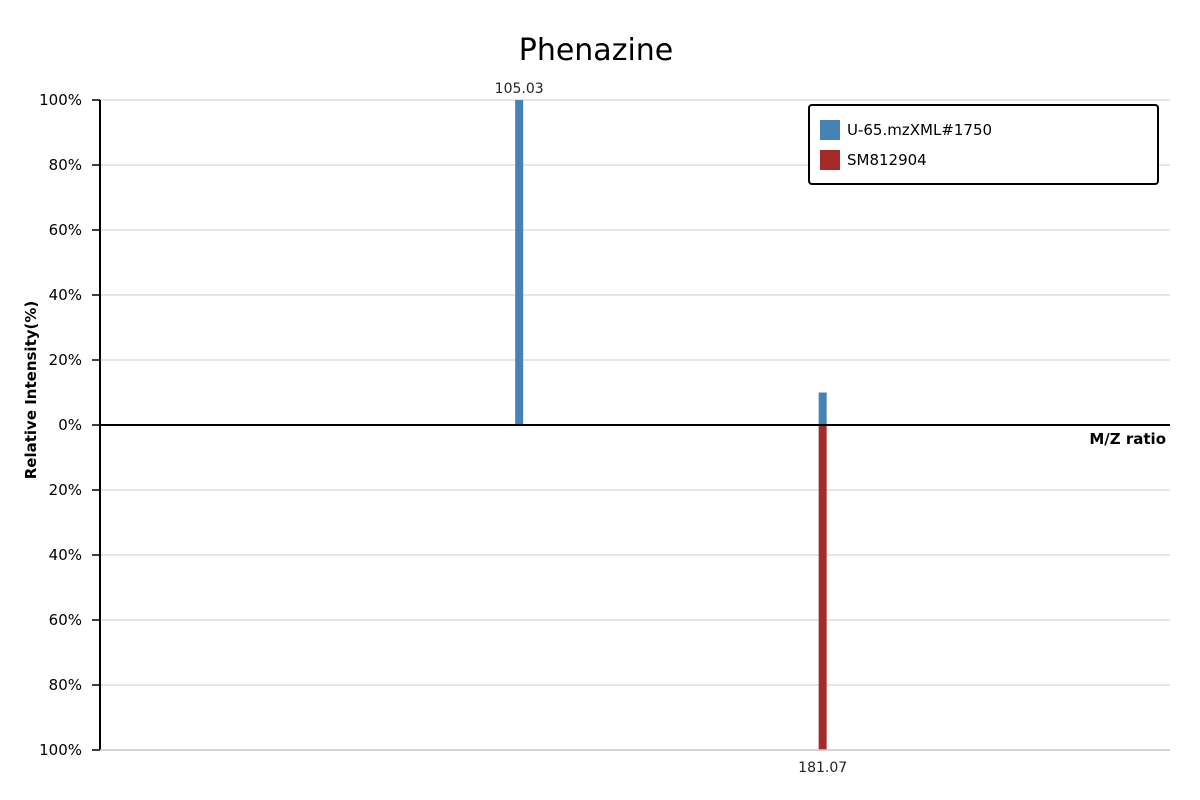  What do you see at coordinates (596, 50) in the screenshot?
I see `chart-title: Phenazine` at bounding box center [596, 50].